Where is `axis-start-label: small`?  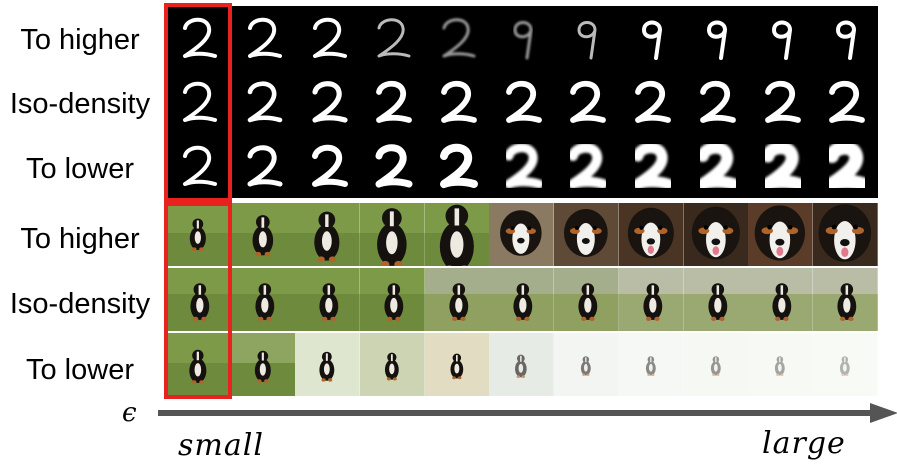
axis-start-label: small is located at coordinates (221, 445).